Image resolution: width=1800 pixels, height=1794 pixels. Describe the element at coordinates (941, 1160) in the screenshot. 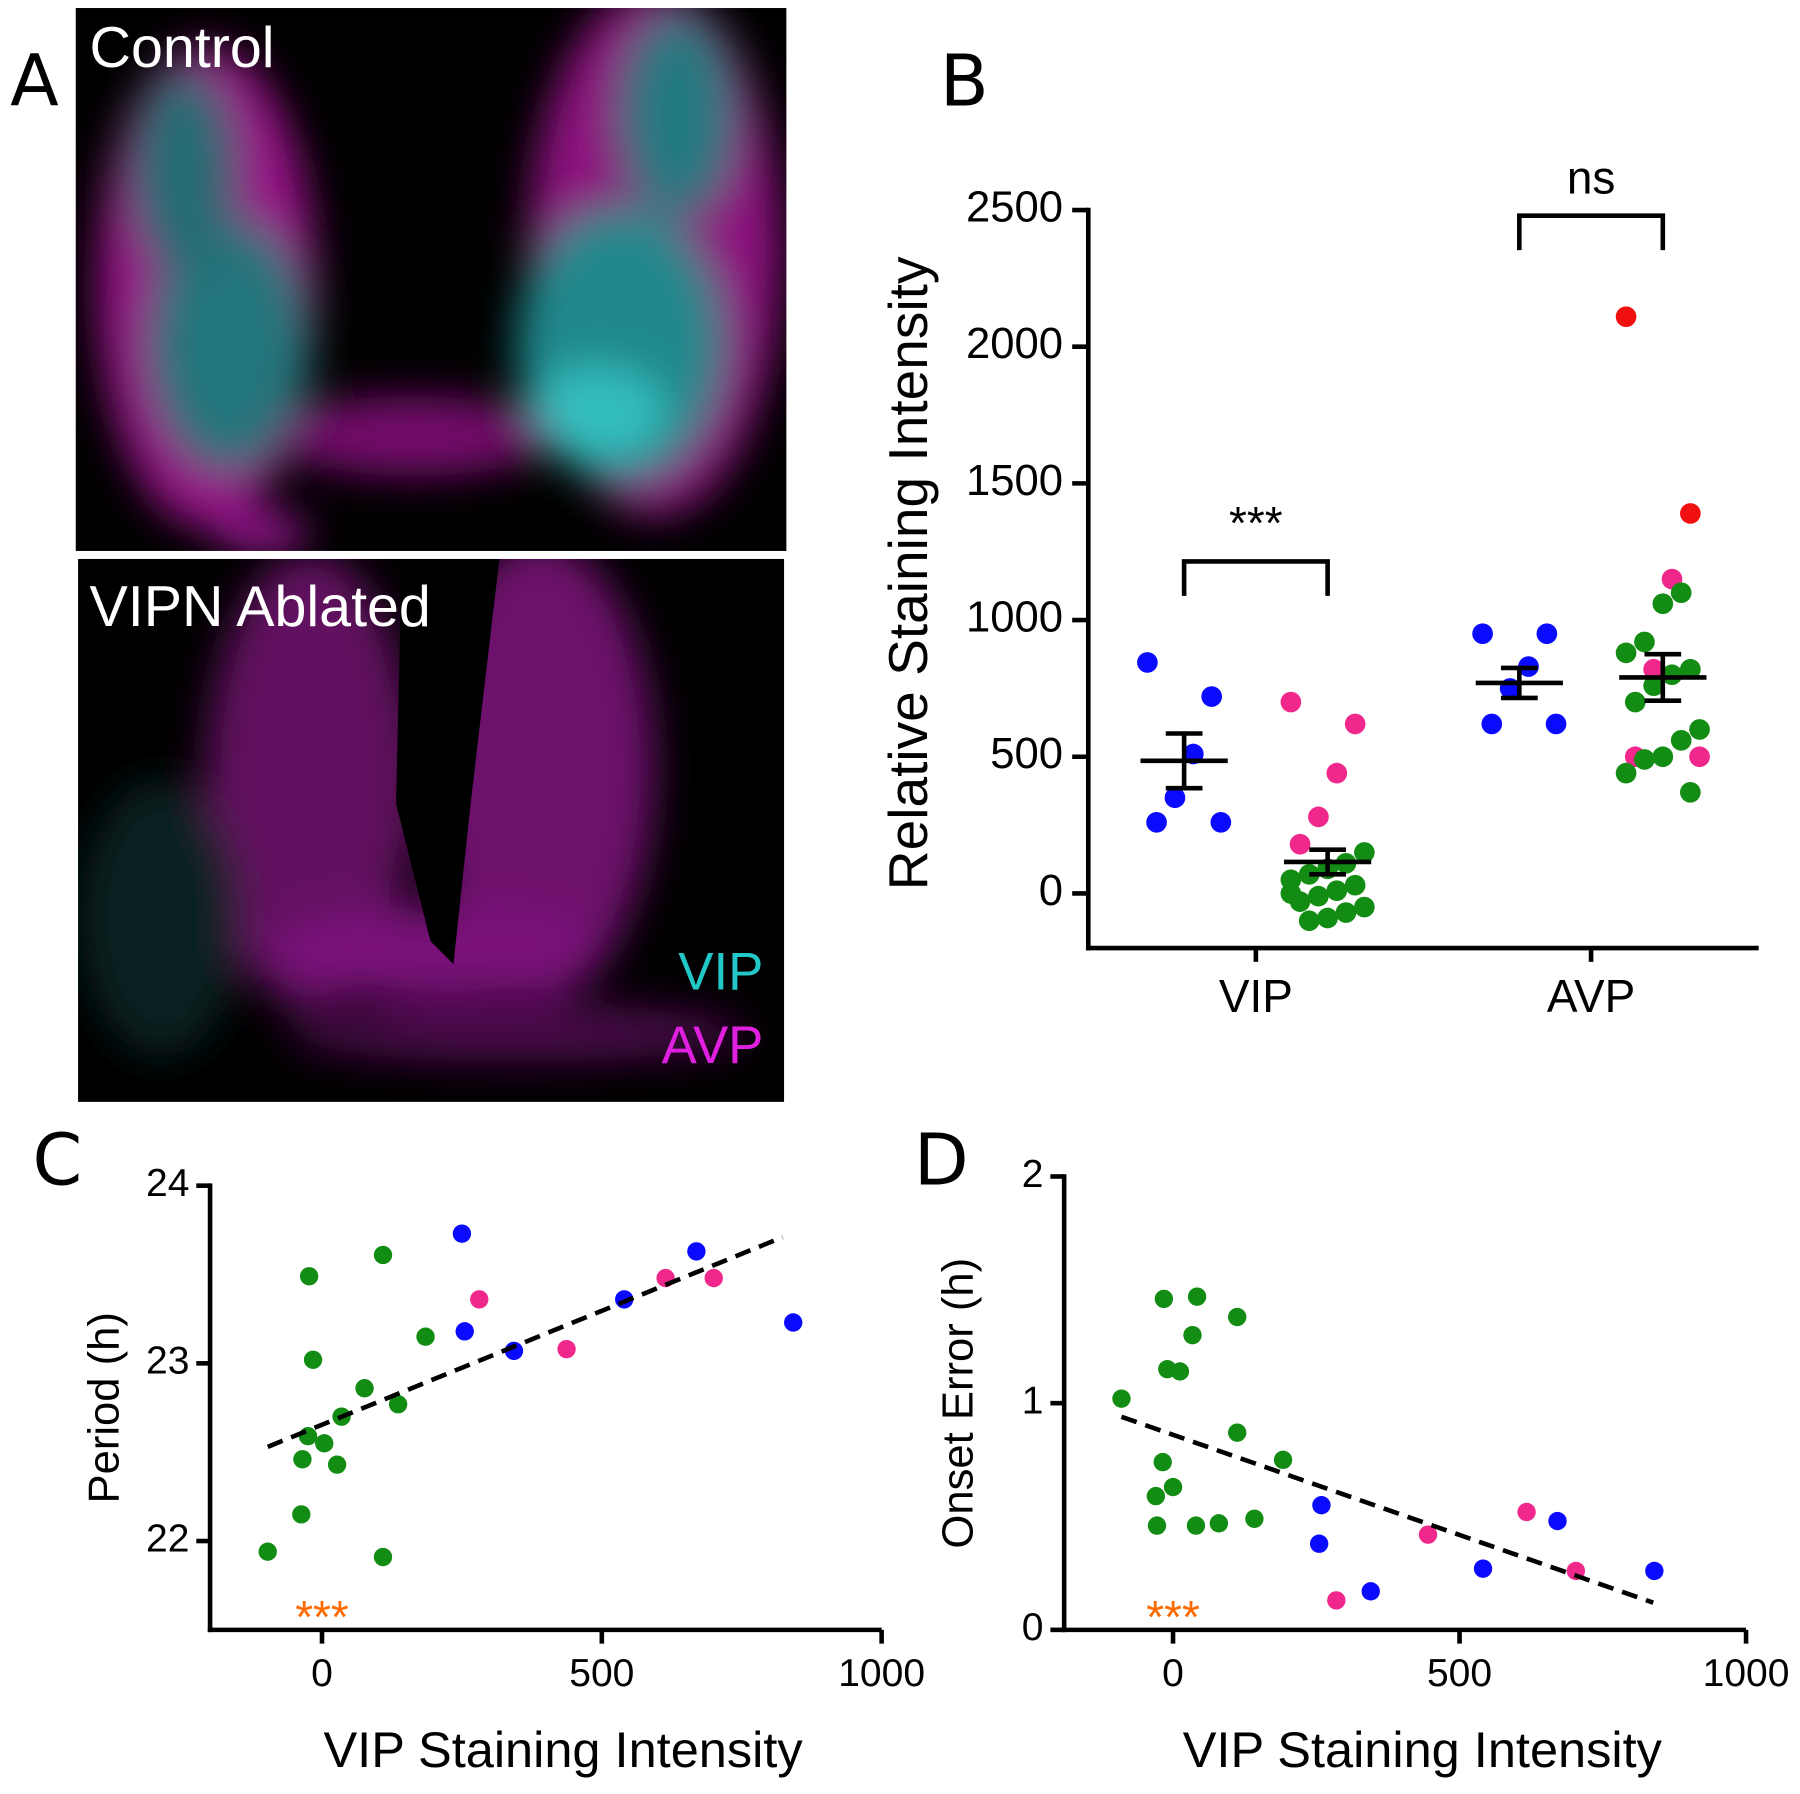

I see `panel-label: D` at that location.